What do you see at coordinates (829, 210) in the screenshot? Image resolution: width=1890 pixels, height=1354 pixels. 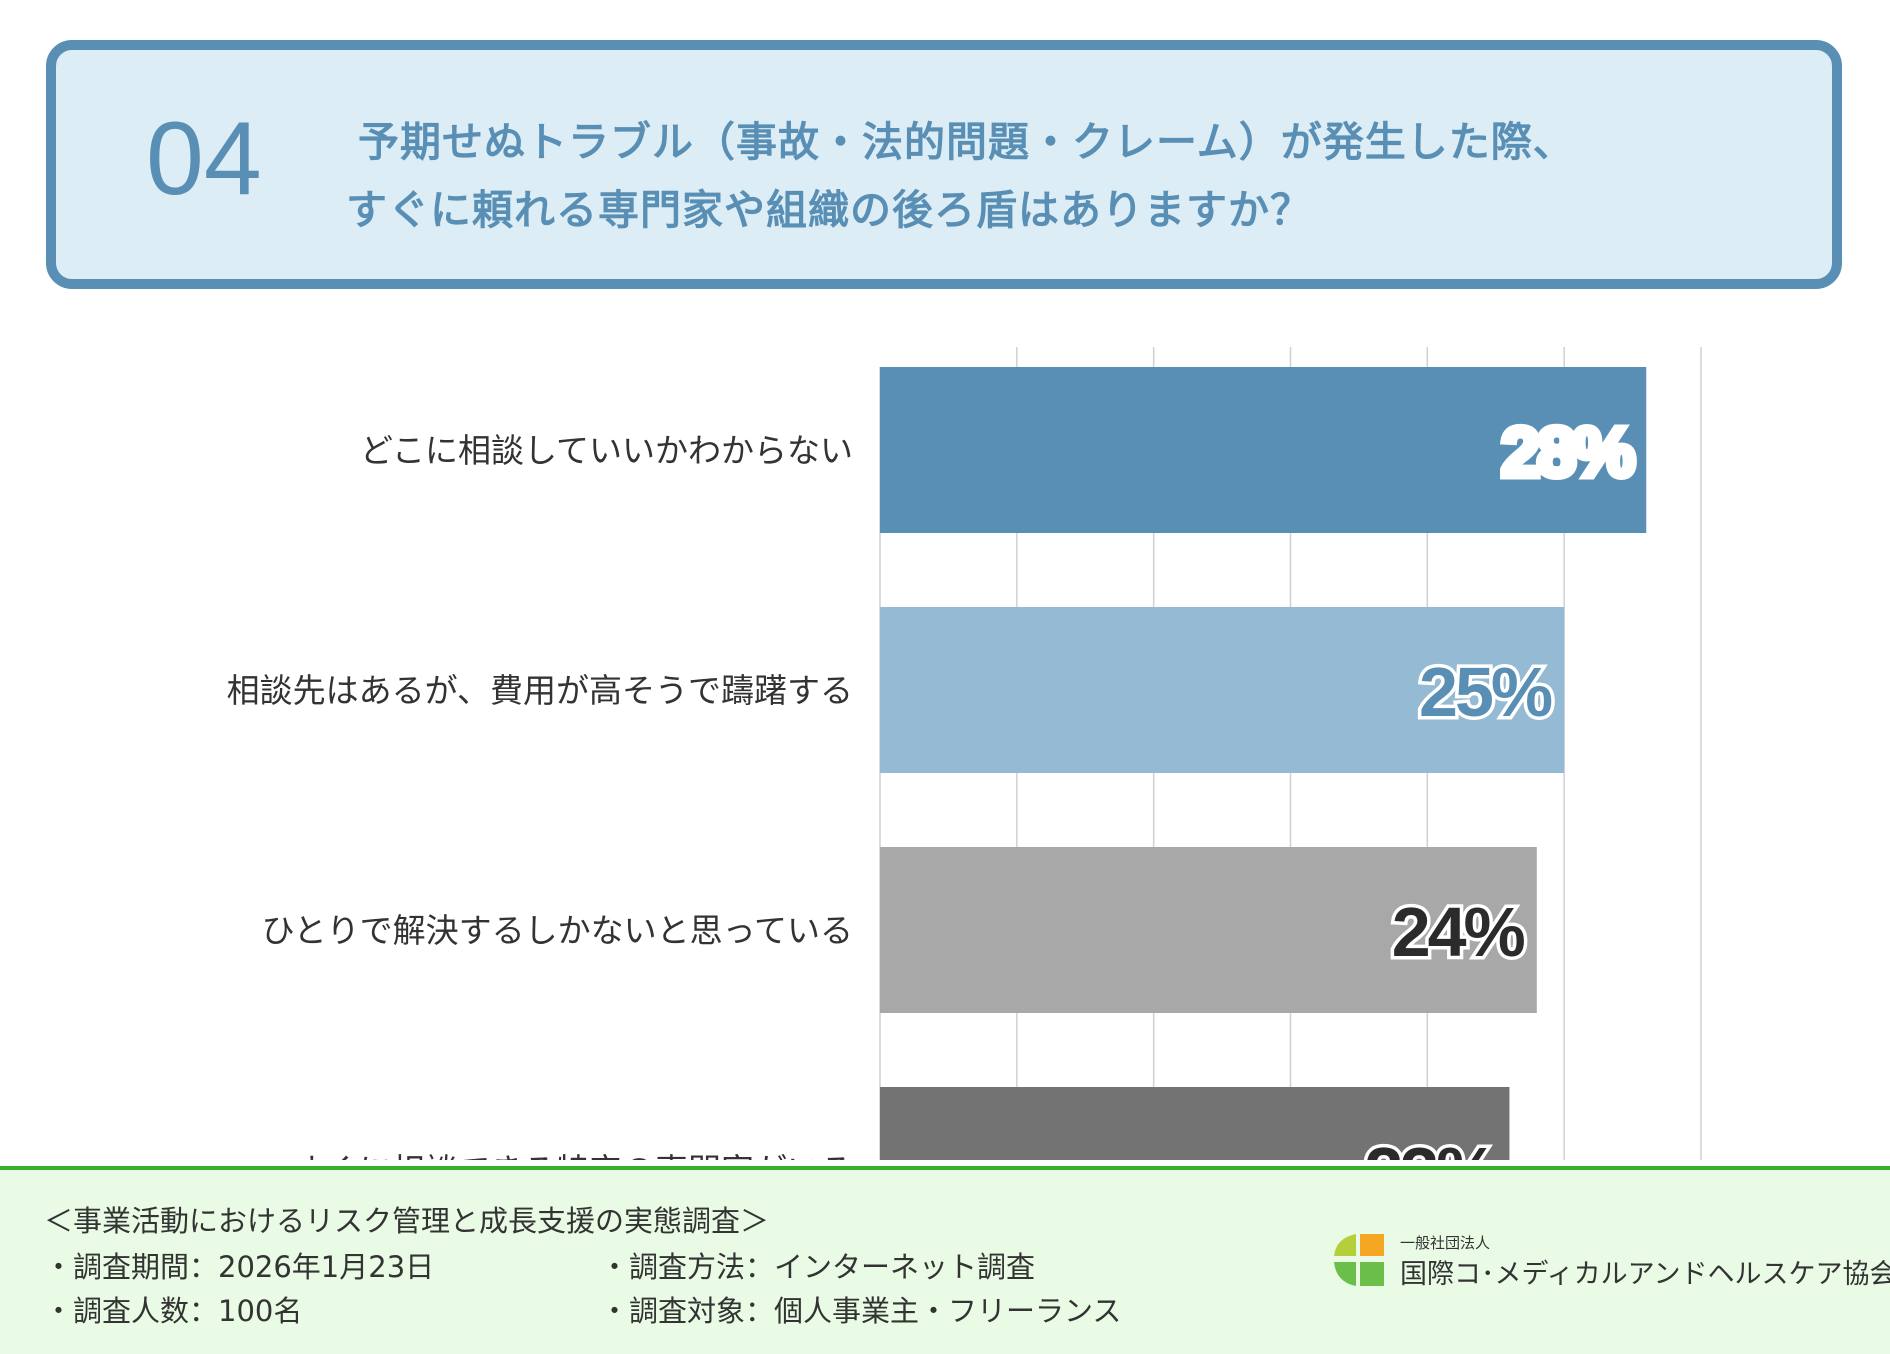 I see `question-line-2: すぐに頼れる専門家や組織の後ろ盾はありますか？` at bounding box center [829, 210].